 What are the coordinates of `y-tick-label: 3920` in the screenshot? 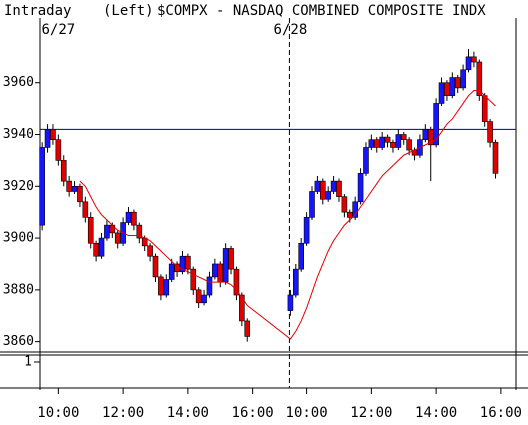 It's located at (18, 186).